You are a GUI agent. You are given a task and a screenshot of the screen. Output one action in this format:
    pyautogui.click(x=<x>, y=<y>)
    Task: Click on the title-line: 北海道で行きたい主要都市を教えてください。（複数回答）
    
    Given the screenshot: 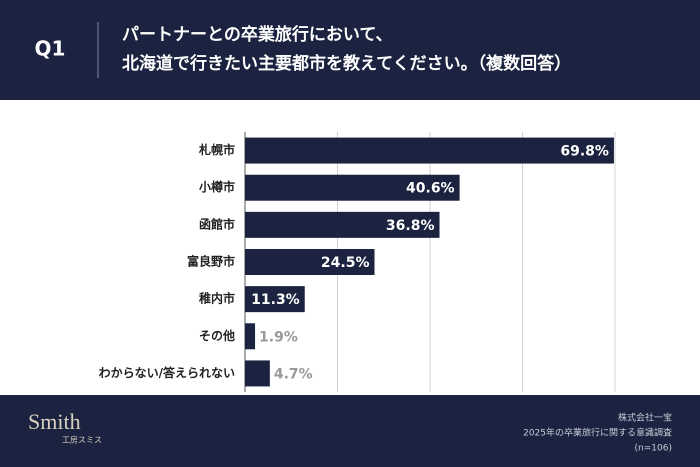 What is the action you would take?
    pyautogui.click(x=346, y=63)
    